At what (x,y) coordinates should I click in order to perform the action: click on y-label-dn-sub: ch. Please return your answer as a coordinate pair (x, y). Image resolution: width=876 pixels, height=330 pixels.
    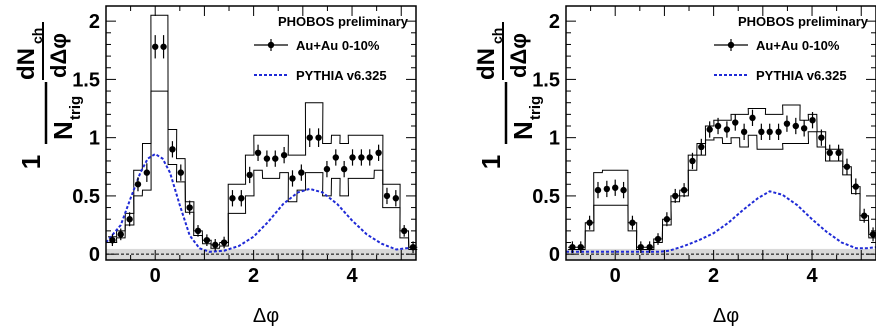
    Looking at the image, I should click on (37, 36).